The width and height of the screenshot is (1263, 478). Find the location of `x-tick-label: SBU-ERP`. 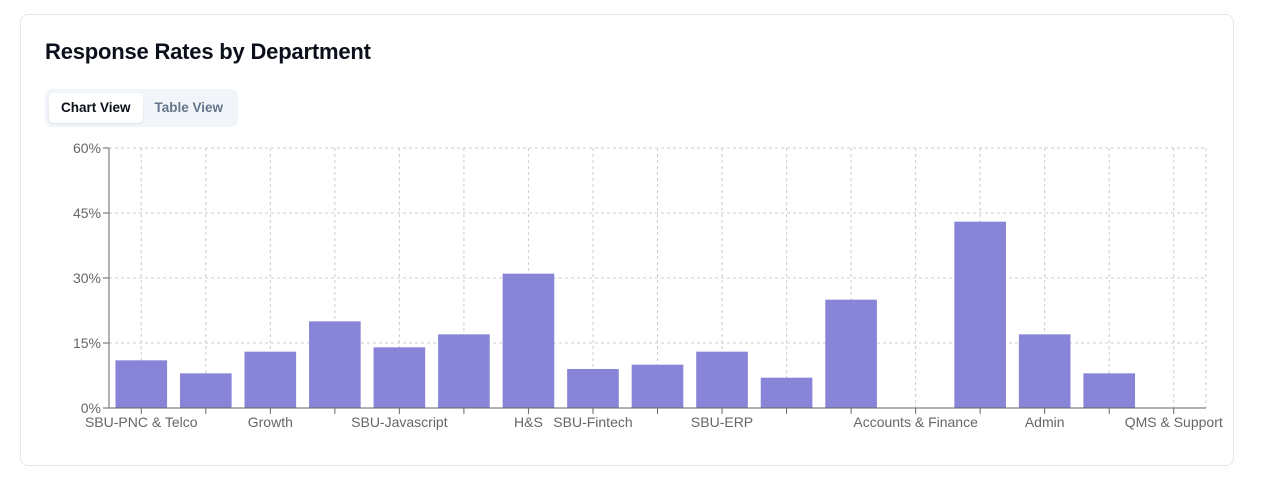

x-tick-label: SBU-ERP is located at coordinates (722, 422).